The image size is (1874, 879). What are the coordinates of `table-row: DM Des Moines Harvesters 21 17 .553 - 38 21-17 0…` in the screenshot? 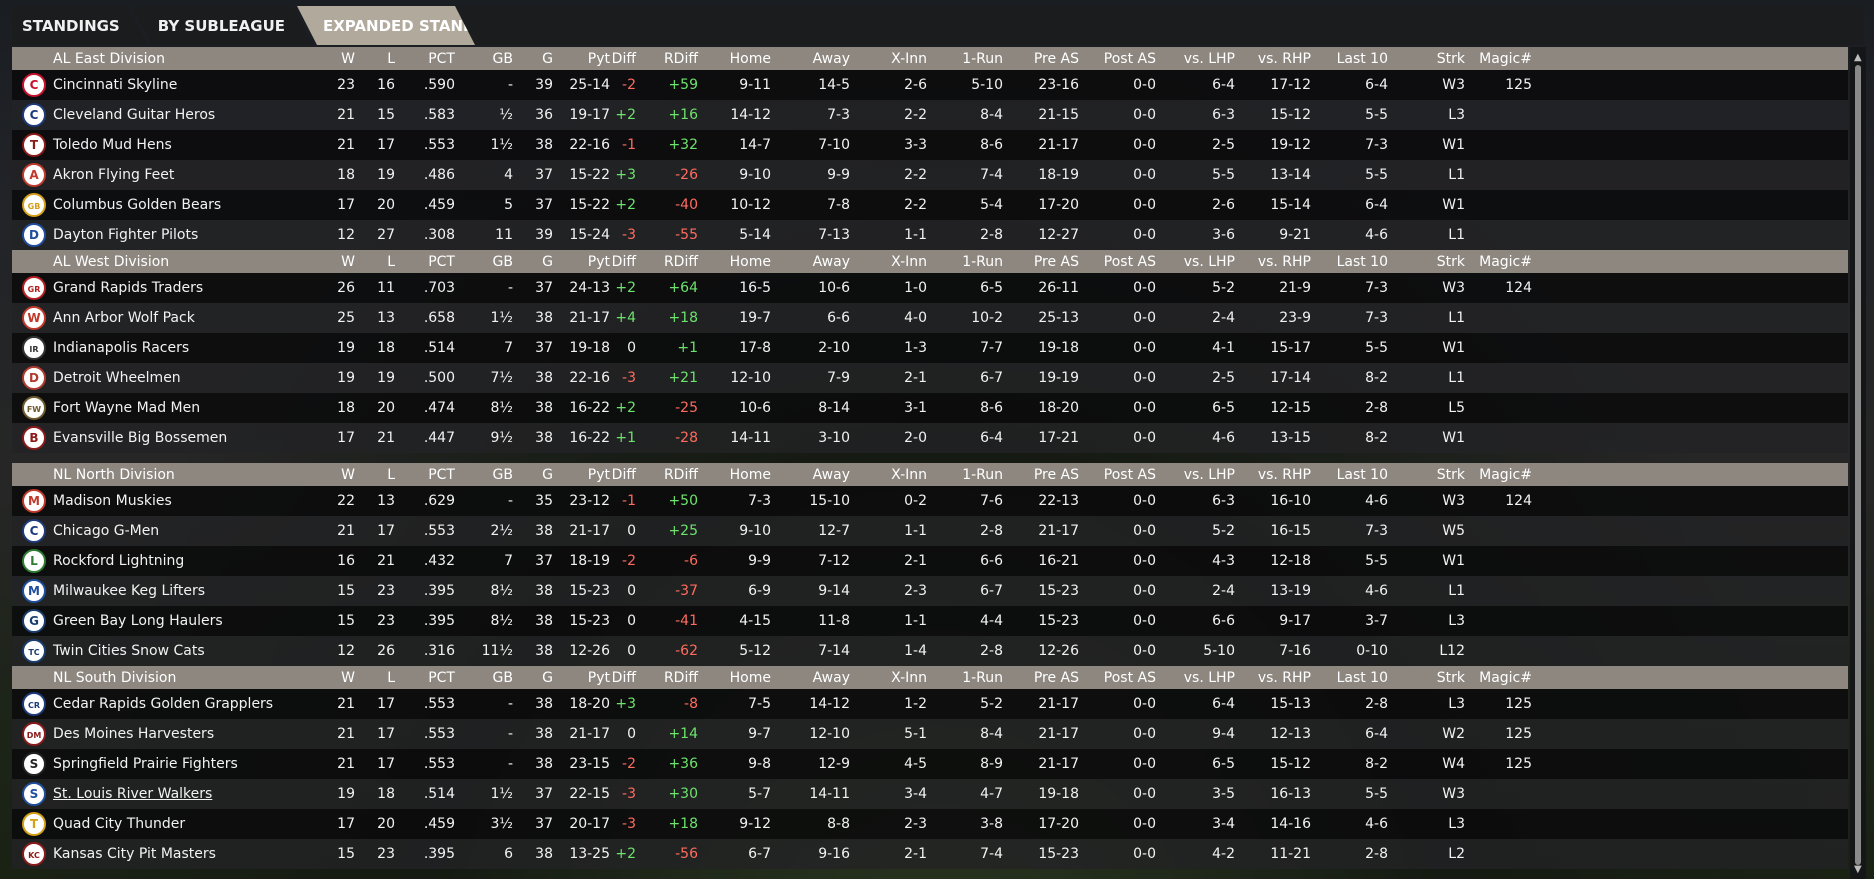 It's located at (930, 734).